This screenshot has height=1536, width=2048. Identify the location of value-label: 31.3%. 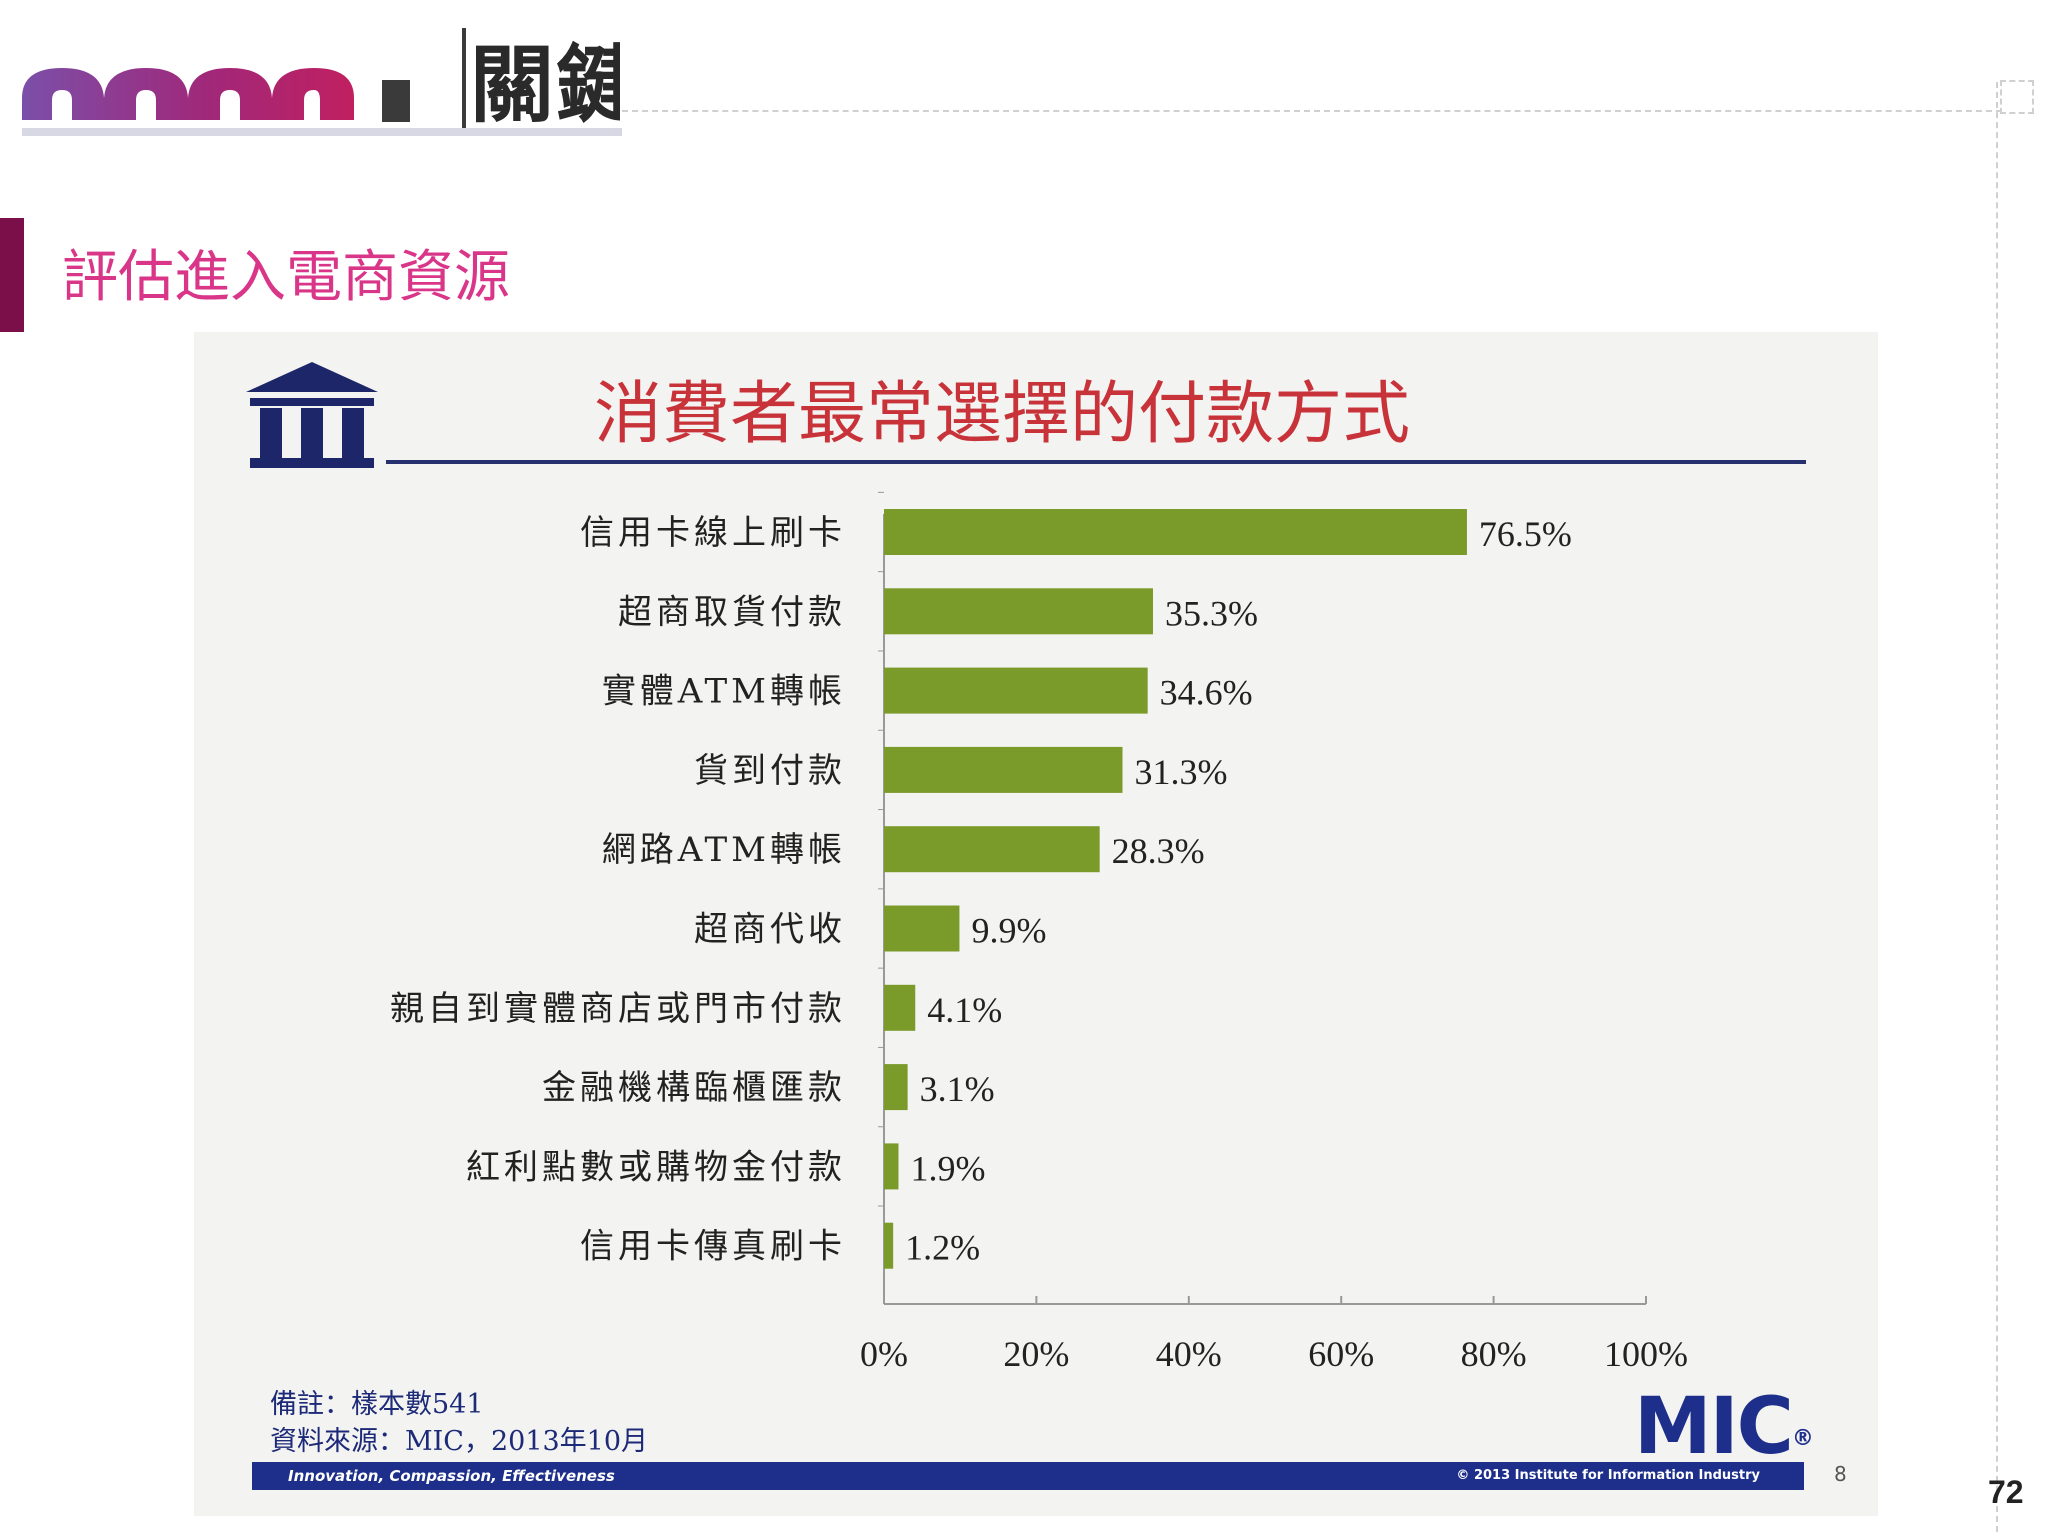
(1181, 772).